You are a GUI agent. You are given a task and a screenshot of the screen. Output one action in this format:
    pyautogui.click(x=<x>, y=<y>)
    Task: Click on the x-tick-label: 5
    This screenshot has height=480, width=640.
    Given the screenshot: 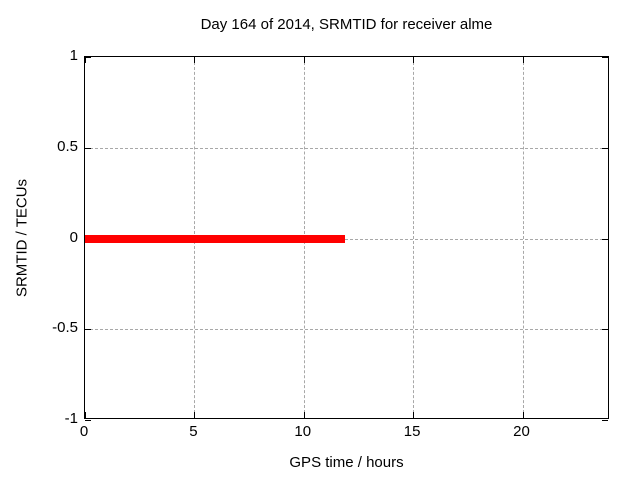 What is the action you would take?
    pyautogui.click(x=193, y=431)
    